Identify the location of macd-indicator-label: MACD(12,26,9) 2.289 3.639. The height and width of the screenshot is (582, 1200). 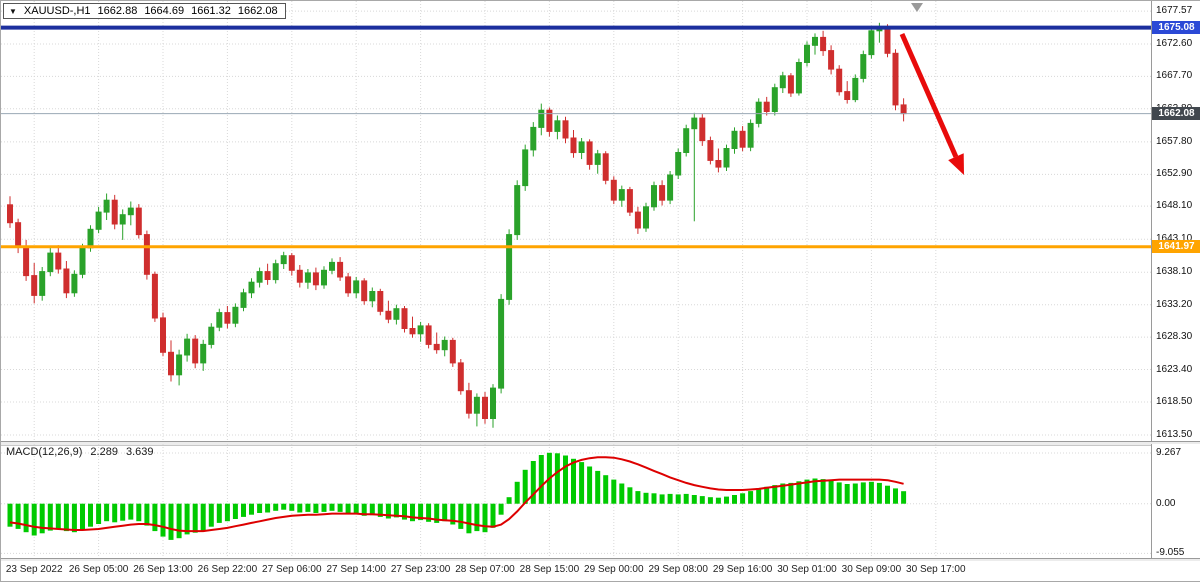
(79, 452).